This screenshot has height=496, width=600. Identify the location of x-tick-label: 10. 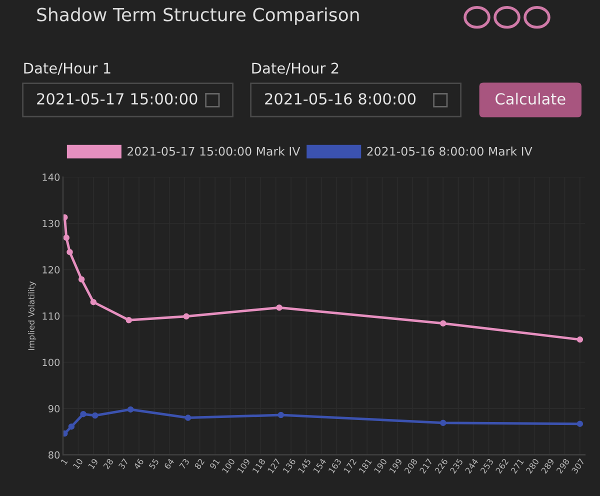
(78, 464).